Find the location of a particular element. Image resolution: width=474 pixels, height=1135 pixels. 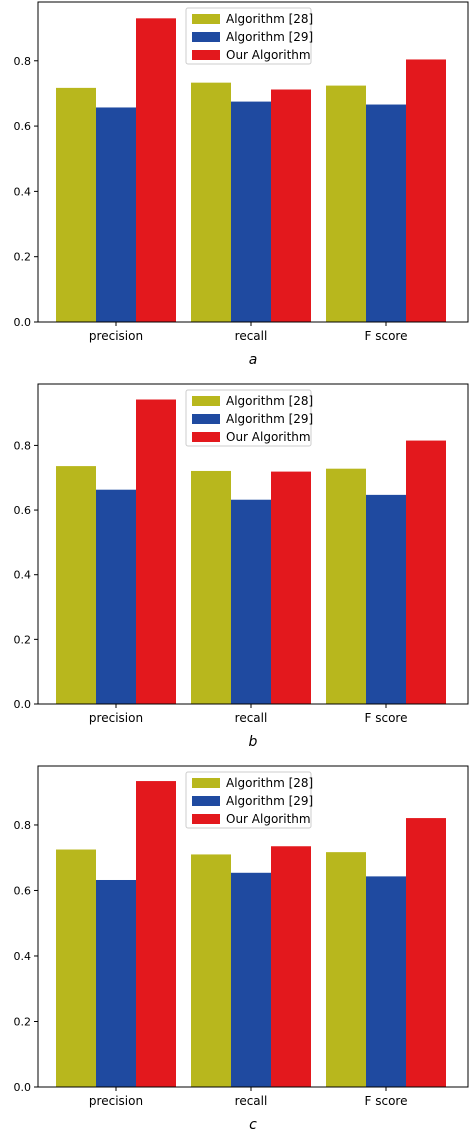

panel-caption: a is located at coordinates (253, 360).